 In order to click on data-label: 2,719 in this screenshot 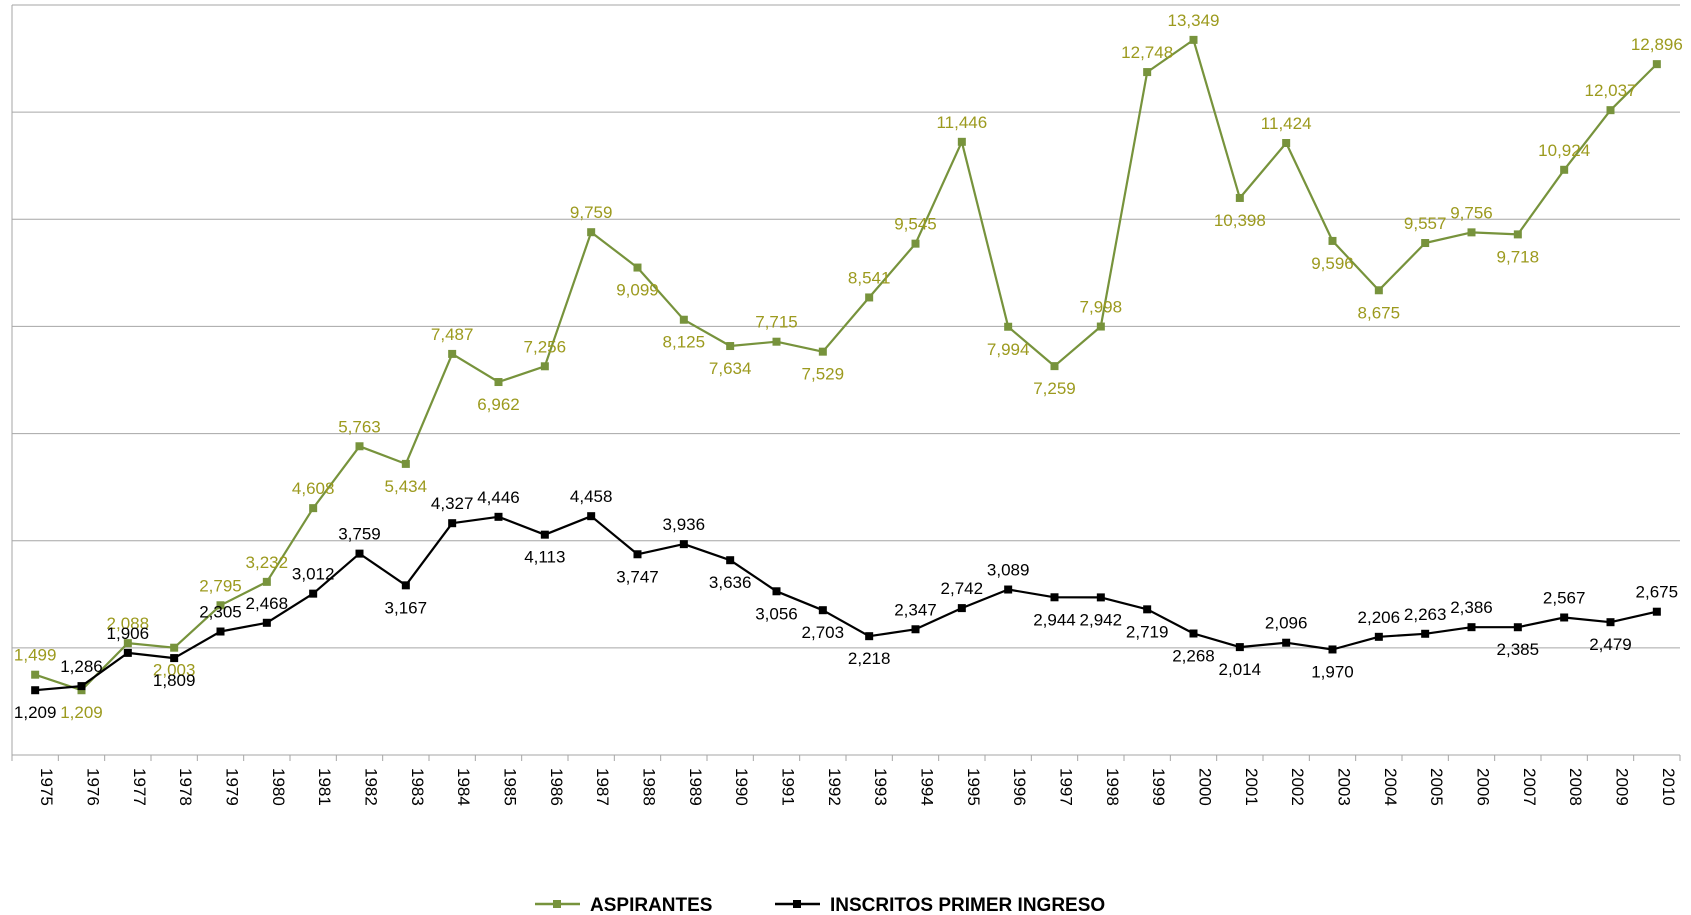, I will do `click(1147, 631)`.